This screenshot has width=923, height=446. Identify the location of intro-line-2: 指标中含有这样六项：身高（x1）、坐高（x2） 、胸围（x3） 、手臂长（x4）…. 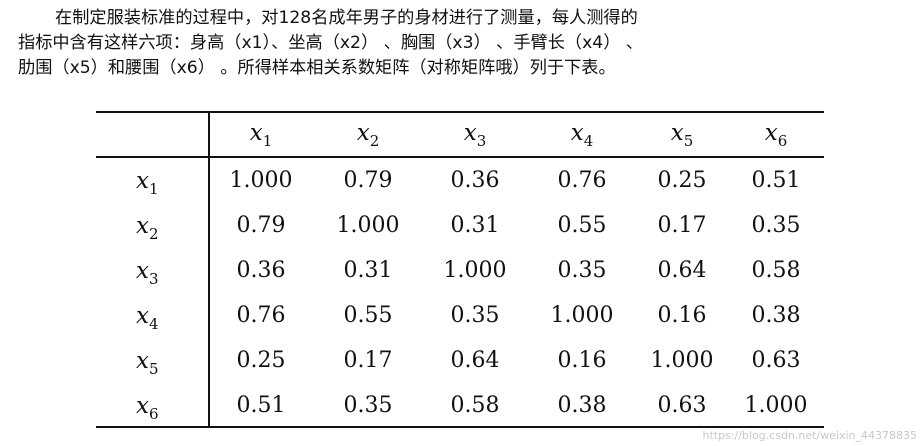
(331, 43).